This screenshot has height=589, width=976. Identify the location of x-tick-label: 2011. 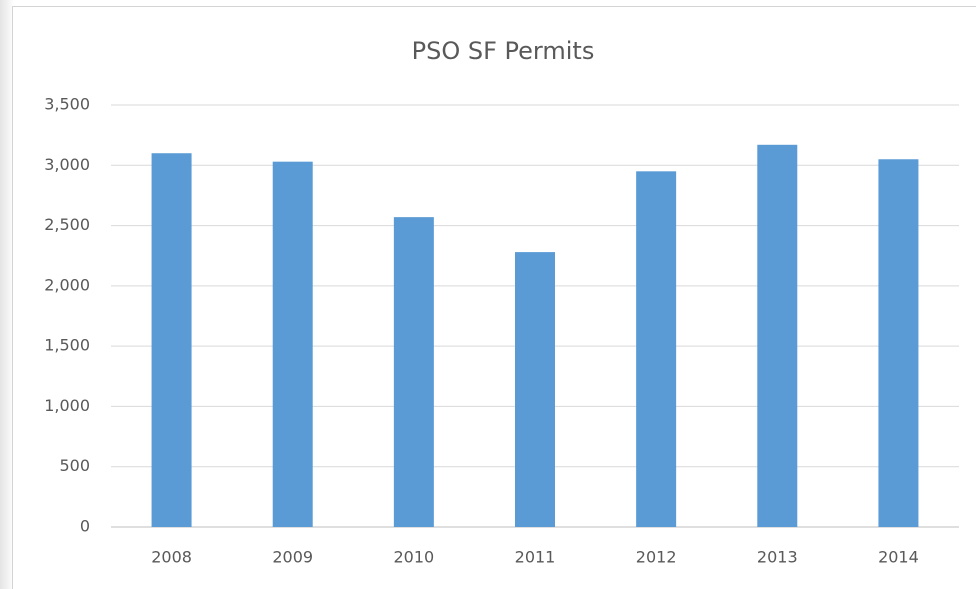
(535, 557).